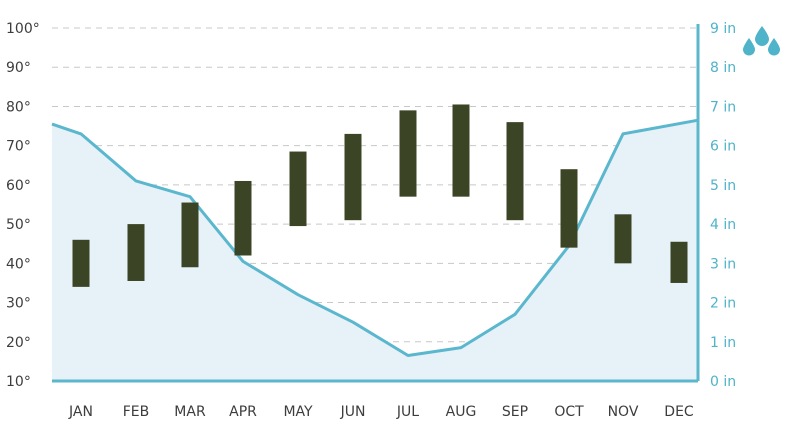 This screenshot has height=439, width=800. What do you see at coordinates (18, 264) in the screenshot?
I see `left-tick-label: 40°` at bounding box center [18, 264].